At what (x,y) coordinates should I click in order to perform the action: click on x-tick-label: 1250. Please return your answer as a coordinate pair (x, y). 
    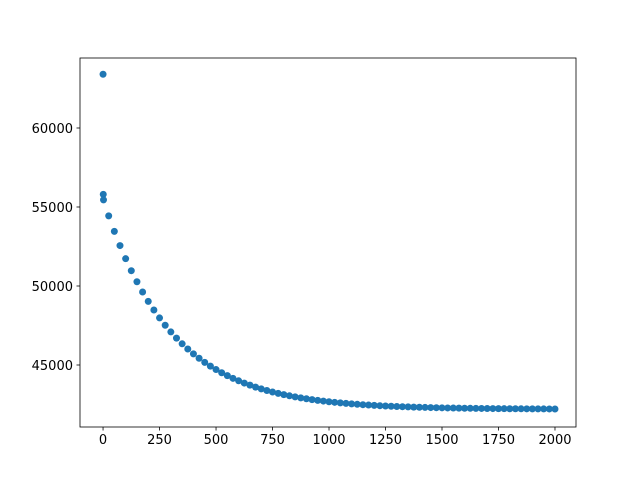
    Looking at the image, I should click on (385, 440).